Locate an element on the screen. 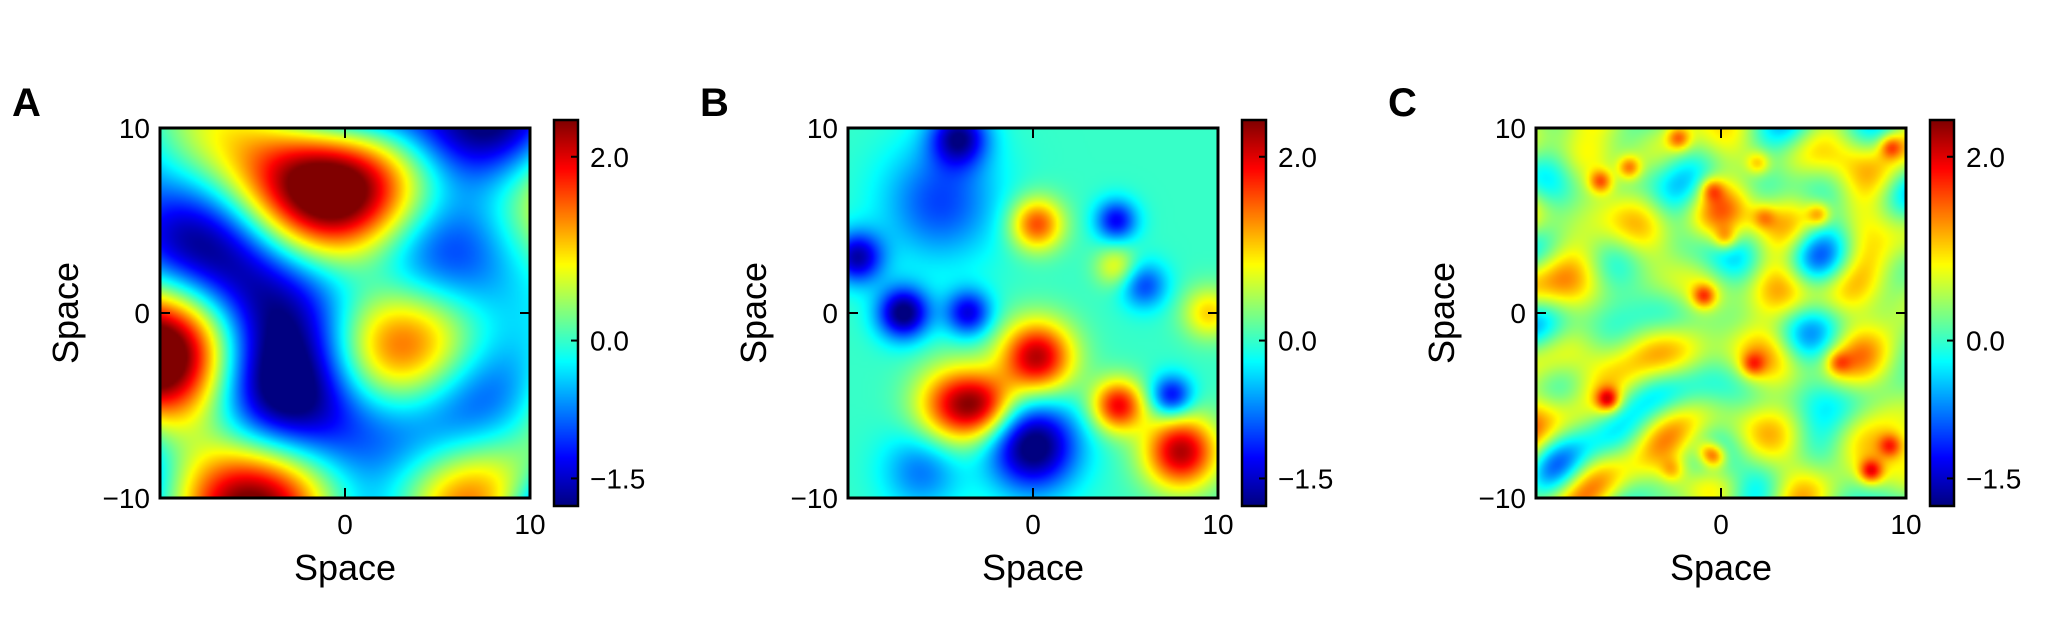 The image size is (2049, 617). panel-label: A is located at coordinates (26, 103).